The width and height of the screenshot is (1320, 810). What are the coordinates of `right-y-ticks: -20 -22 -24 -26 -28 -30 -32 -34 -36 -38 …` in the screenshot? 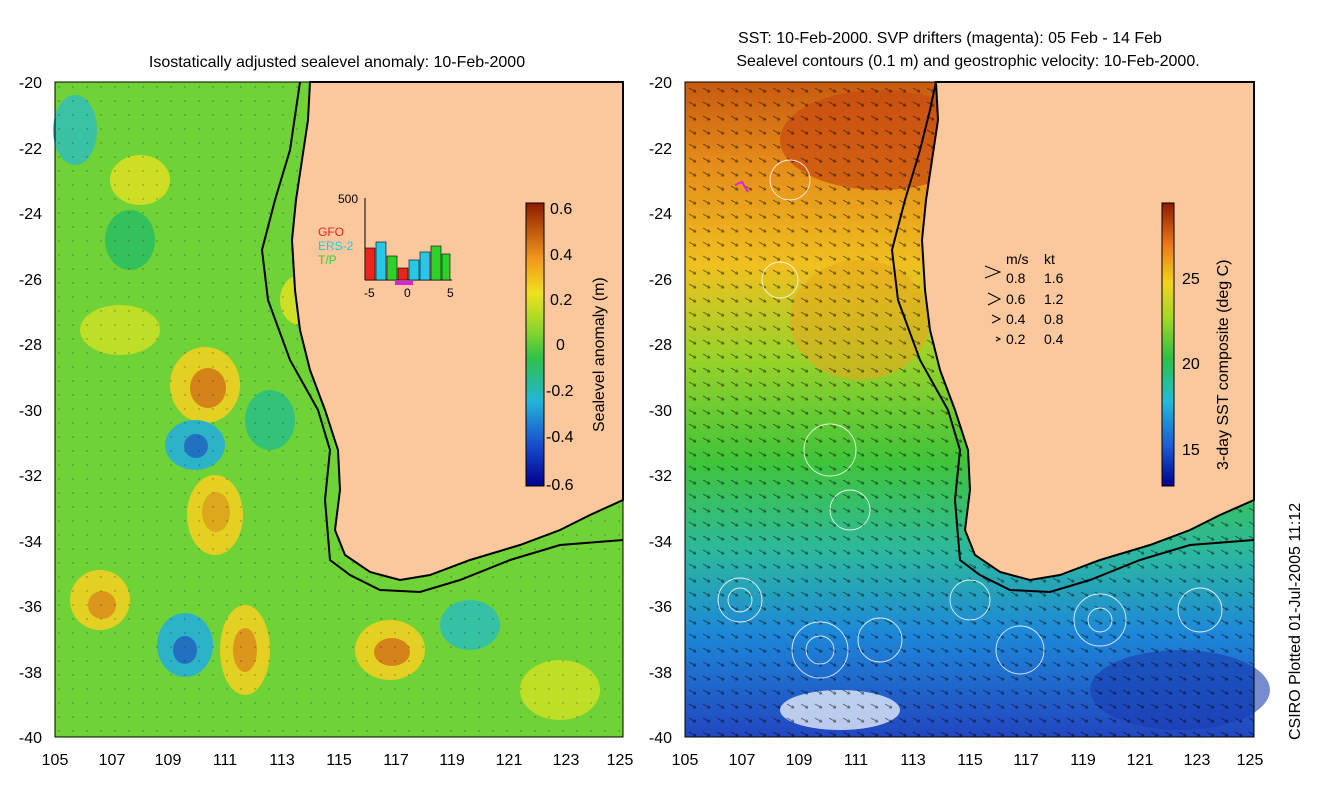 It's located at (660, 411).